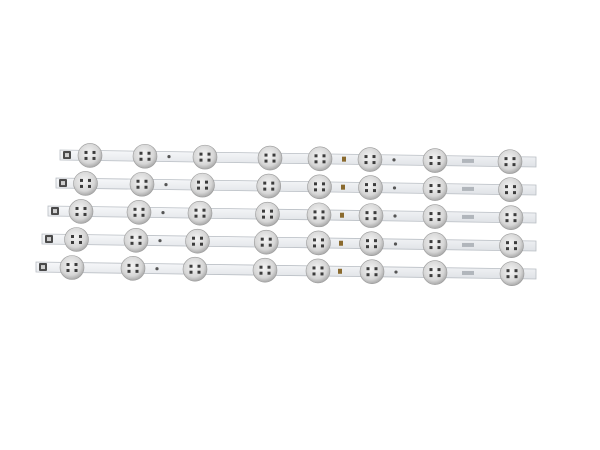 This screenshot has width=600, height=450. I want to click on silk-mark, so click(468, 272).